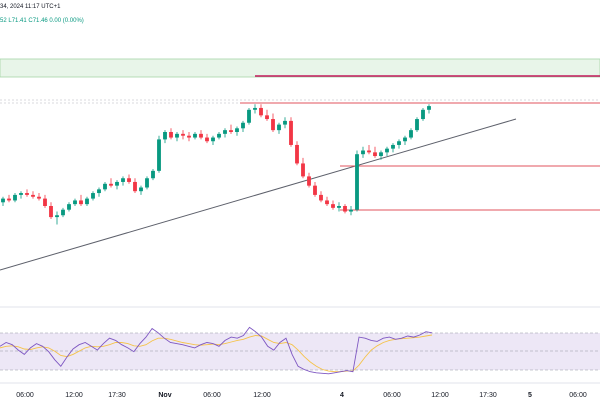 This screenshot has height=420, width=600. Describe the element at coordinates (300, 68) in the screenshot. I see `supply-zone` at that location.